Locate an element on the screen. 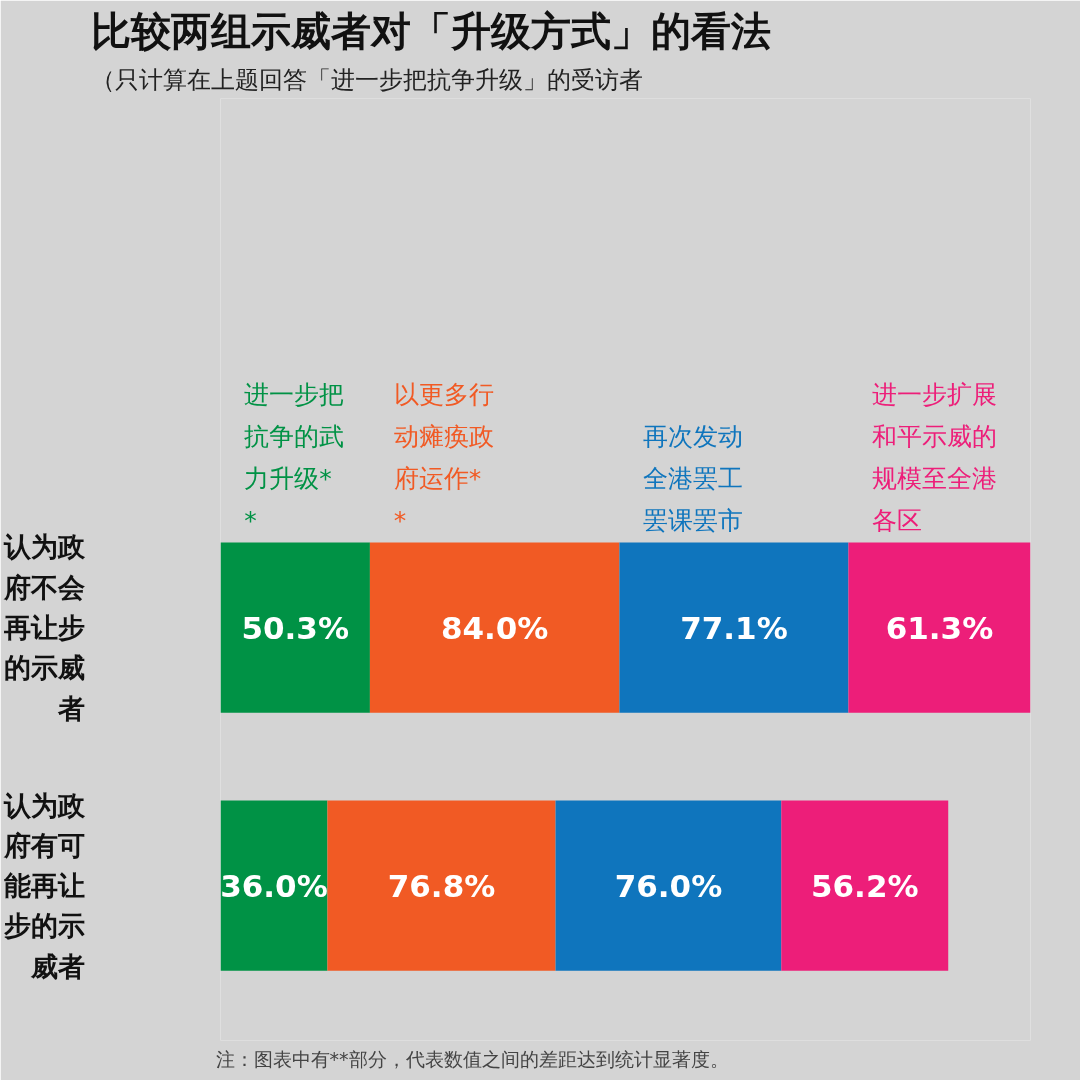 This screenshot has width=1080, height=1080. data-label: 36.0% is located at coordinates (274, 885).